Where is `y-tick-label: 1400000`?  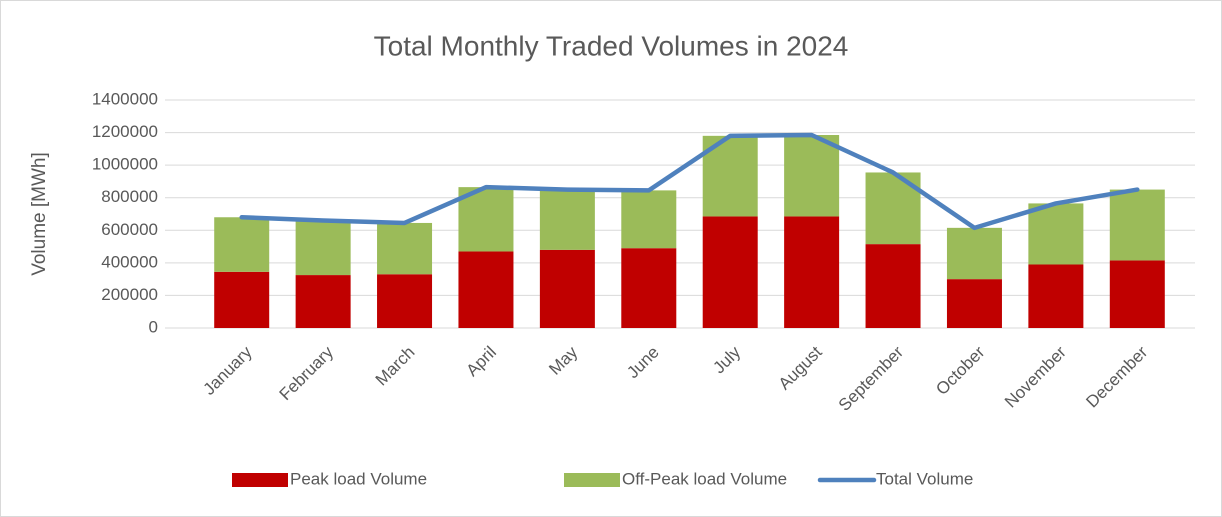
y-tick-label: 1400000 is located at coordinates (125, 98).